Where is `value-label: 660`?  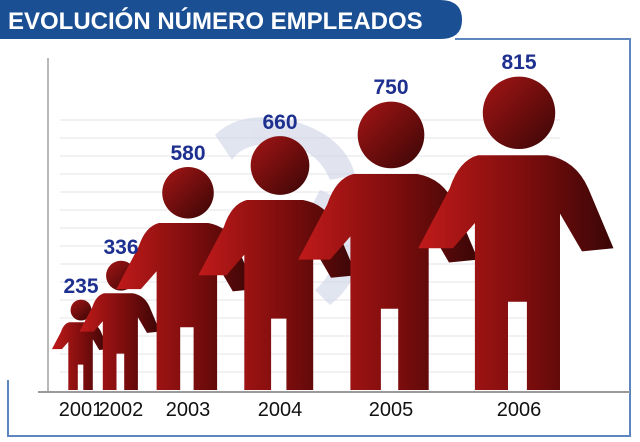
value-label: 660 is located at coordinates (279, 122).